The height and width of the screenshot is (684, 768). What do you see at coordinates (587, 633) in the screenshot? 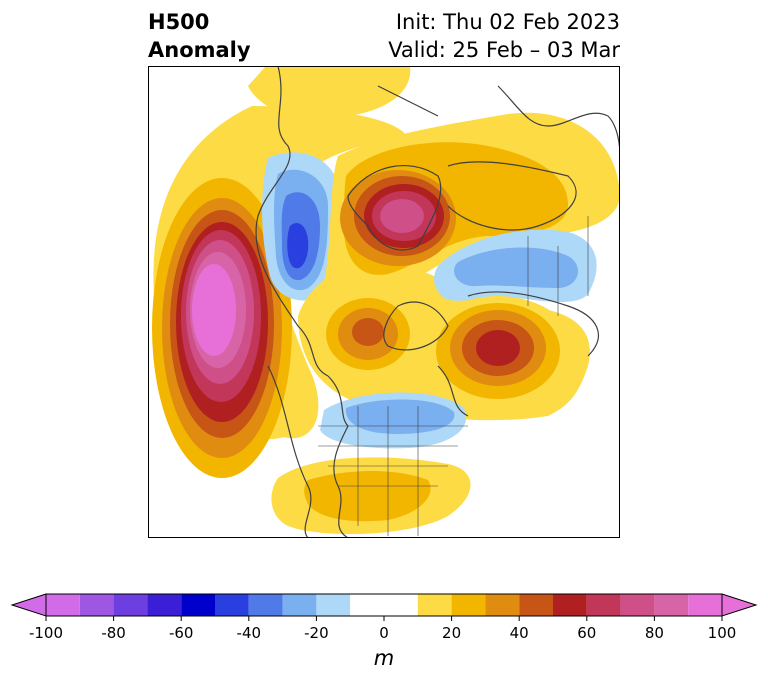
I see `colorbar-tick-label: 60` at bounding box center [587, 633].